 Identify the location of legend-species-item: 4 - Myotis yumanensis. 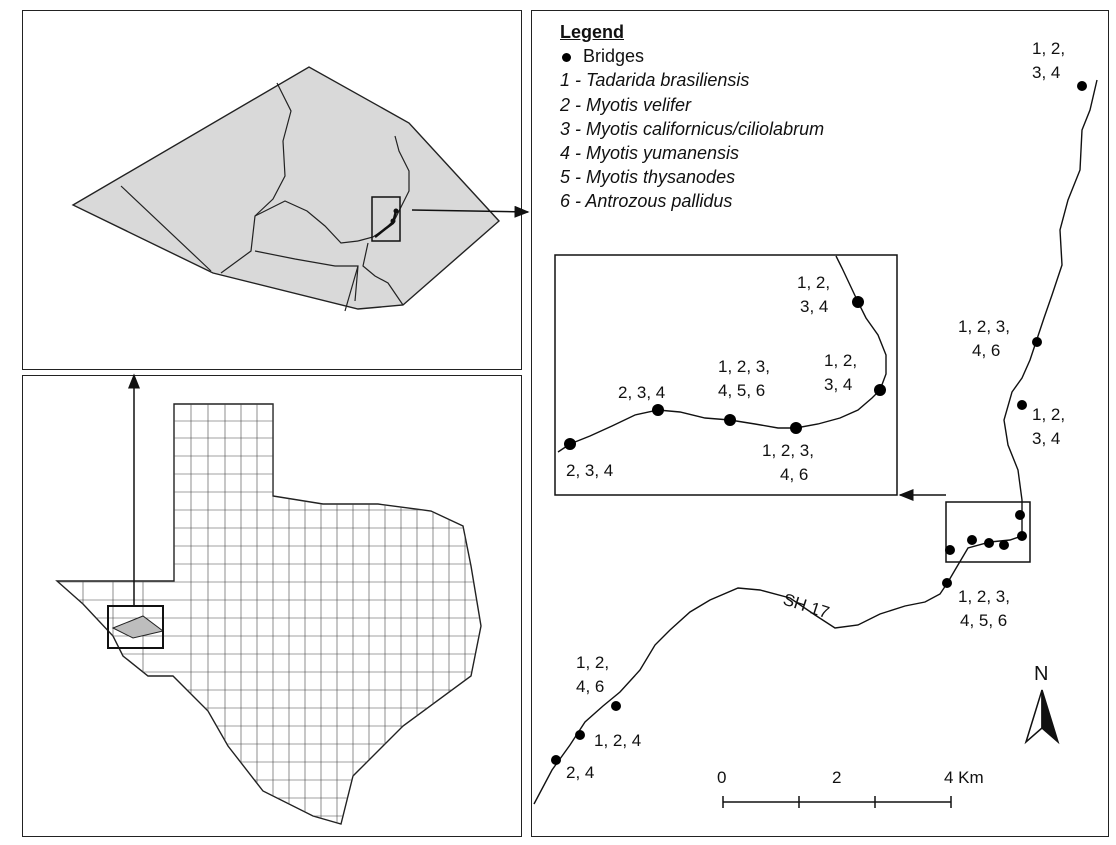
(650, 153).